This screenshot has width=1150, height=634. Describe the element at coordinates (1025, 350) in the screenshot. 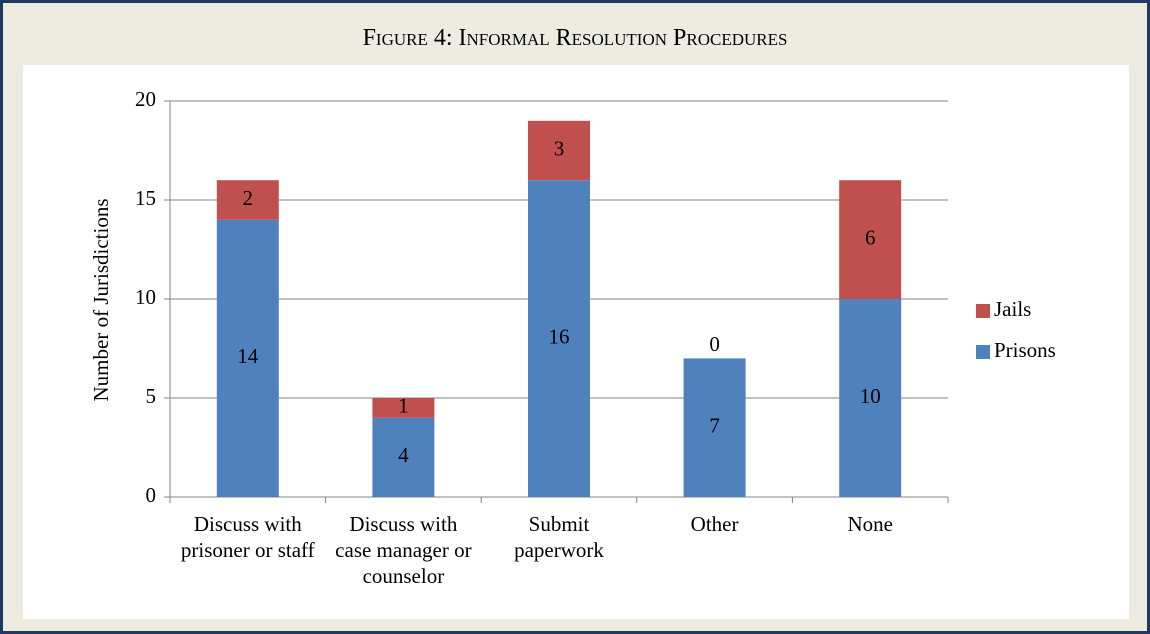

I see `legend-label: Prisons` at that location.